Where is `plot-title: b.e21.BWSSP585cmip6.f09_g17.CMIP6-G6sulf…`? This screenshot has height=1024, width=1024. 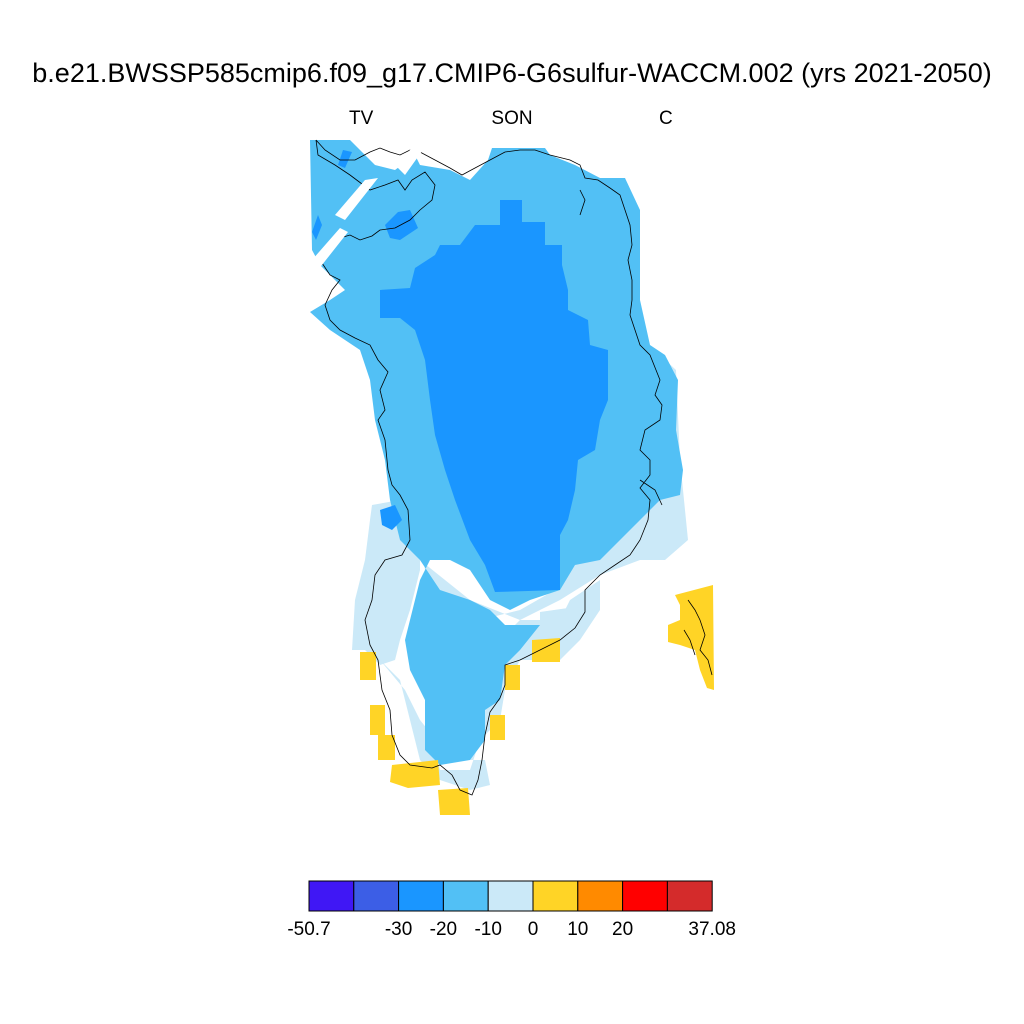
plot-title: b.e21.BWSSP585cmip6.f09_g17.CMIP6-G6sulf… is located at coordinates (512, 73).